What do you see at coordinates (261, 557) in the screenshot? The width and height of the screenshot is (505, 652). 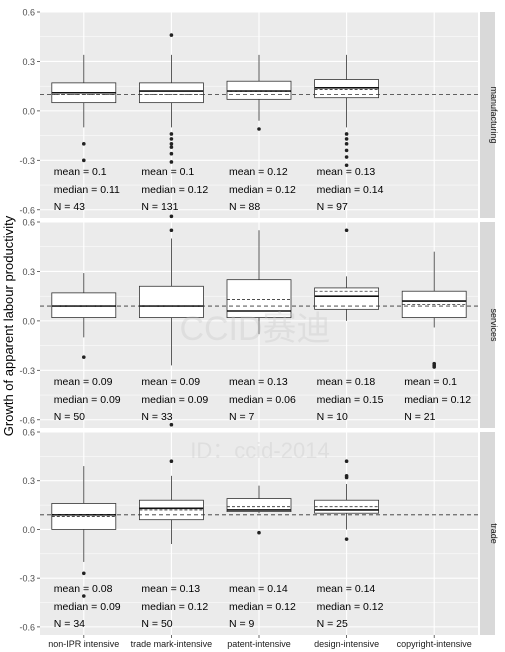 I see `box-trade-patent-intensive: mean = 0.14 median = 0.12 N = 9` at bounding box center [261, 557].